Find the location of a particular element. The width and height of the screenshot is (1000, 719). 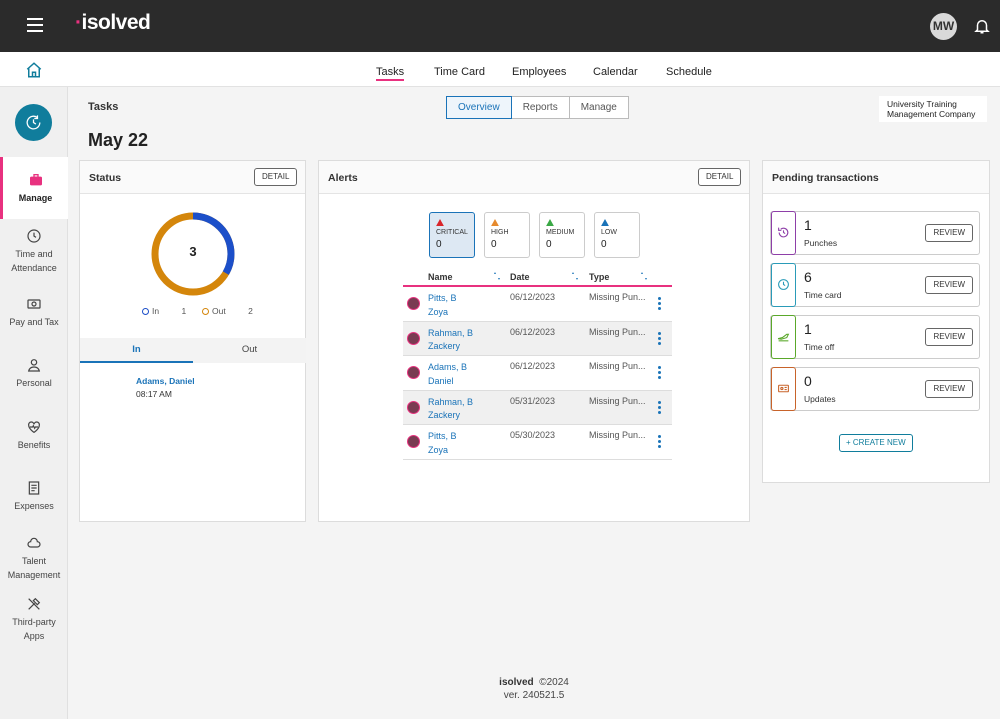

sidebar-item-time-and-attendance: Time and Attendance is located at coordinates (34, 251).